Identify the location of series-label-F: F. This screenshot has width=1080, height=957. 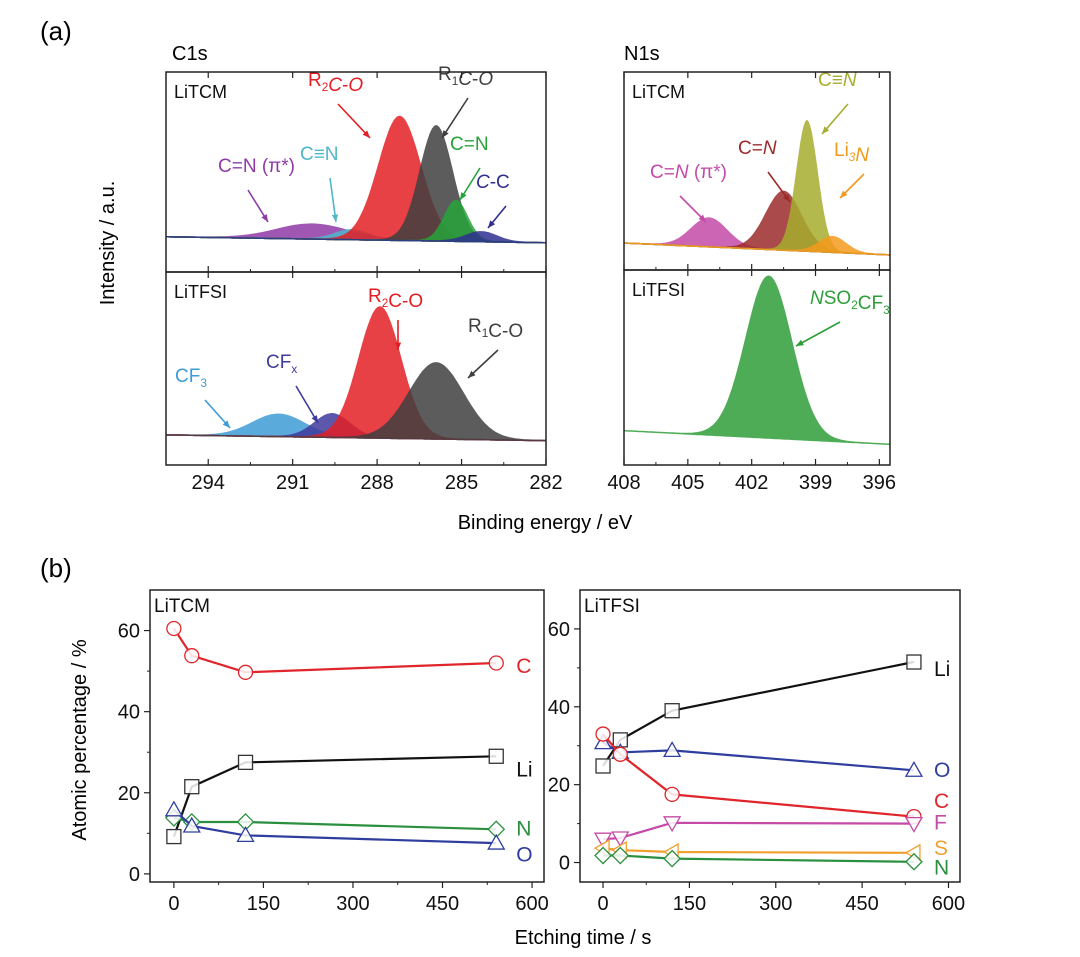
(940, 823).